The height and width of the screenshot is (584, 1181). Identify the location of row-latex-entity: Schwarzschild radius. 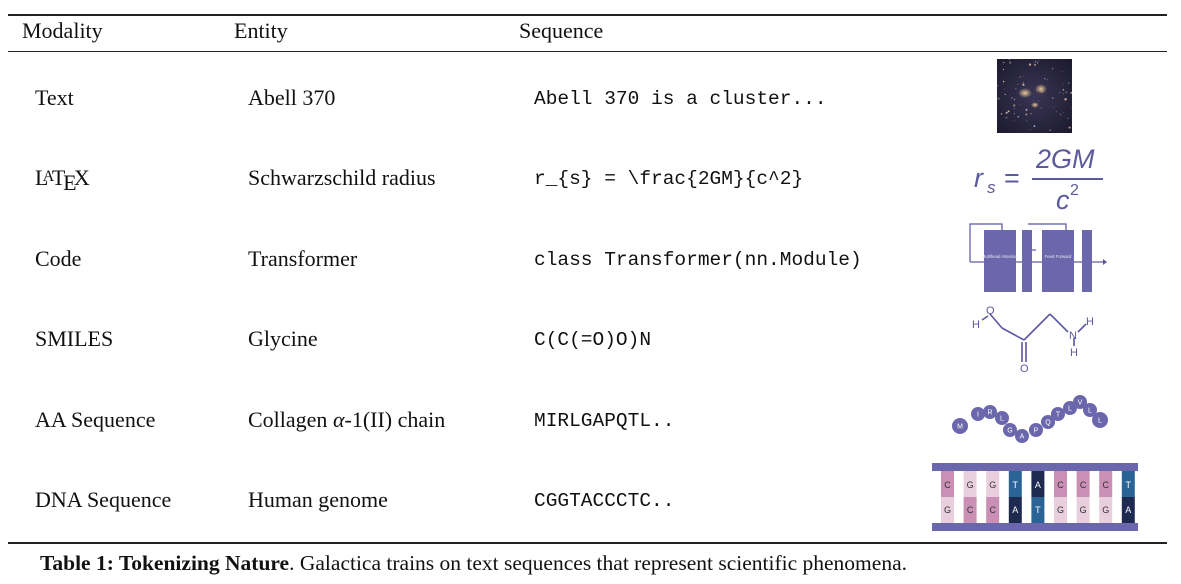
(342, 177).